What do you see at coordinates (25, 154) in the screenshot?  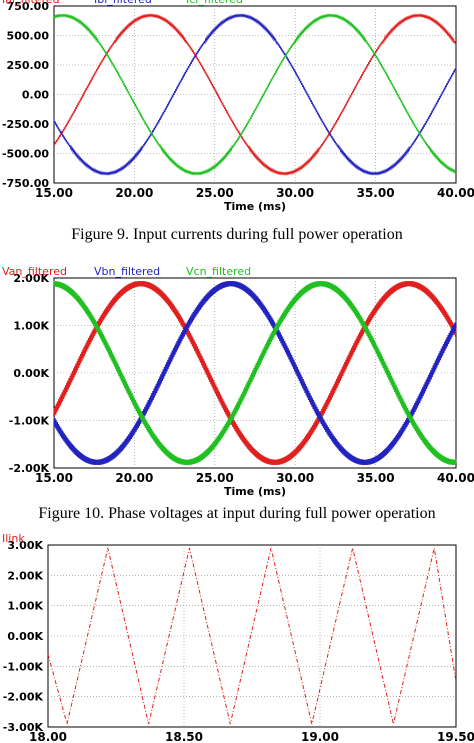 I see `y-tick-label: -500.00` at bounding box center [25, 154].